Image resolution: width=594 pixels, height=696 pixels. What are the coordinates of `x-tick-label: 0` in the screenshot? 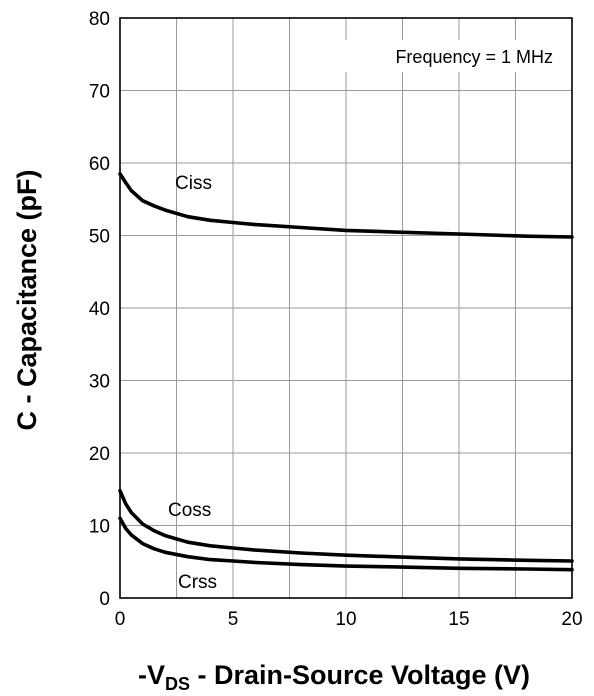 It's located at (120, 619).